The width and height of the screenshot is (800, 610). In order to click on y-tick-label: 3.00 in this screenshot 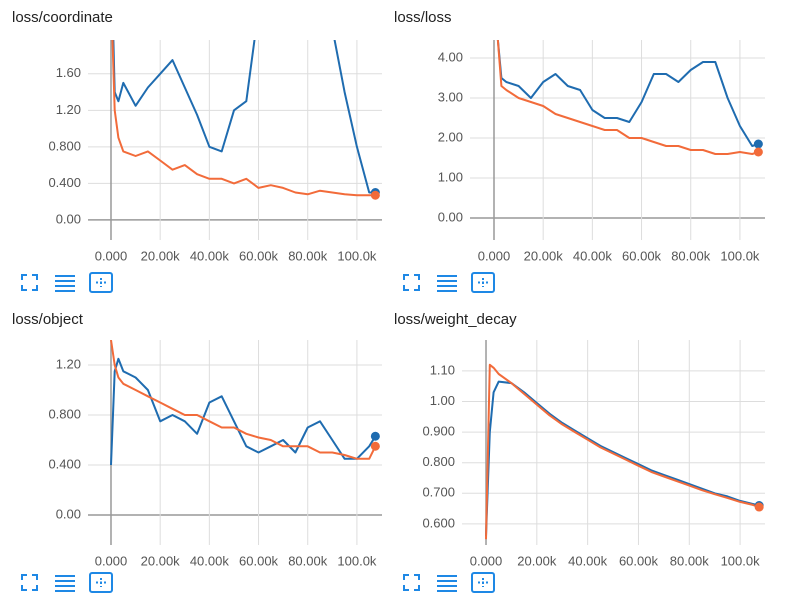, I will do `click(450, 96)`.